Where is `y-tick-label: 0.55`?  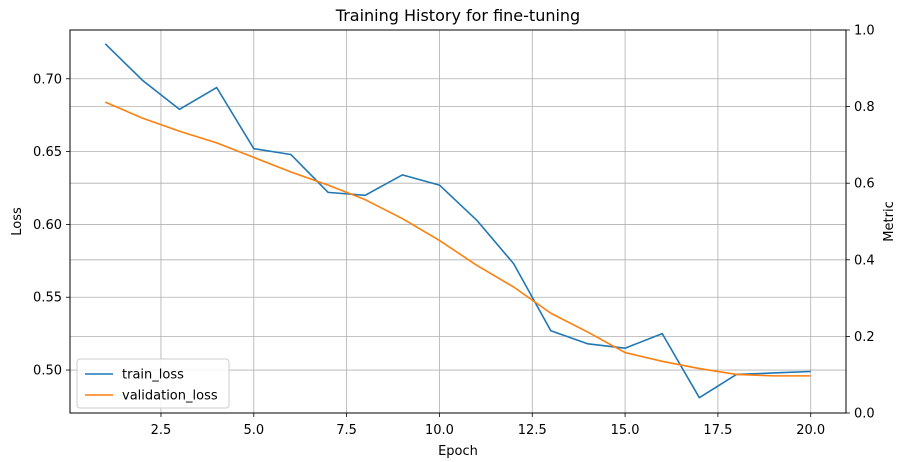 y-tick-label: 0.55 is located at coordinates (47, 298).